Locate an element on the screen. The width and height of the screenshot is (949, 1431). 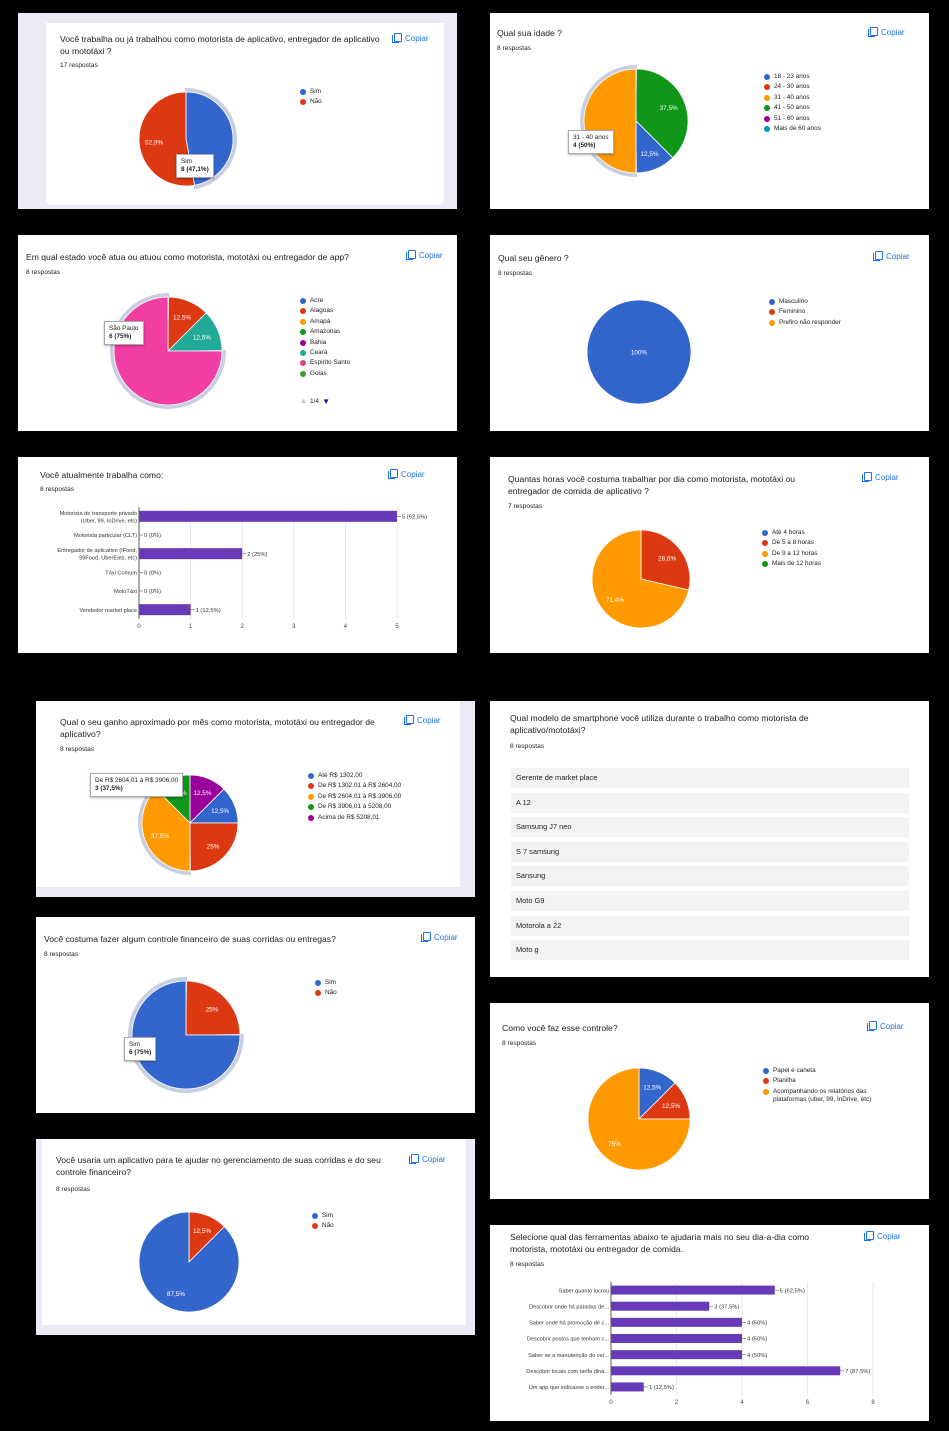
tick-label: 5 is located at coordinates (397, 627).